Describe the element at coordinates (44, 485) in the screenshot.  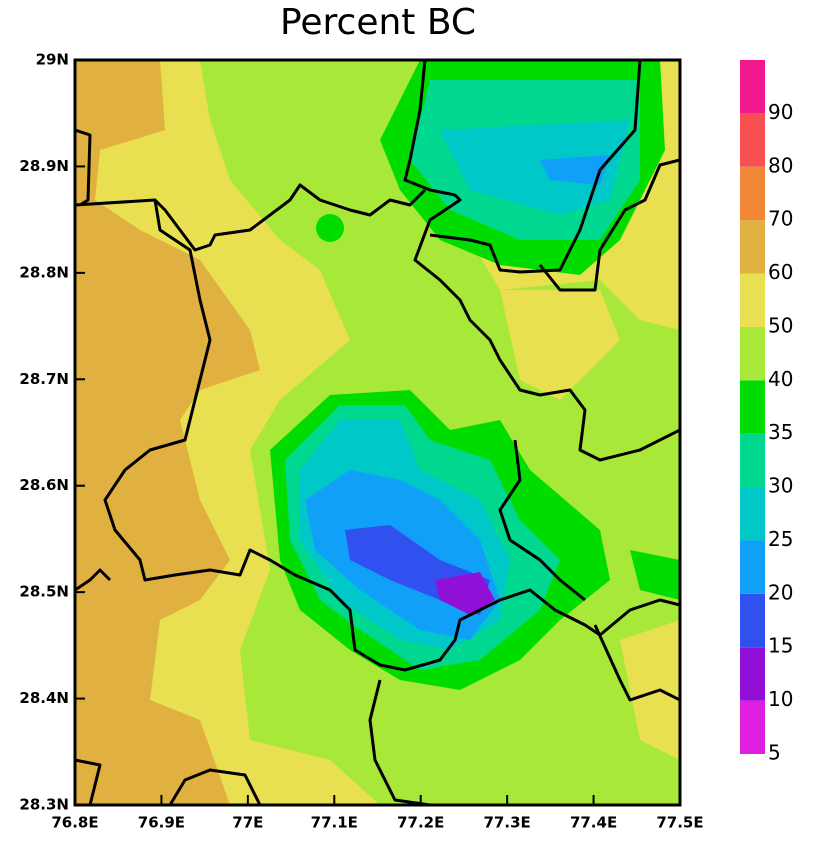
I see `y-tick-label: 28.6N` at that location.